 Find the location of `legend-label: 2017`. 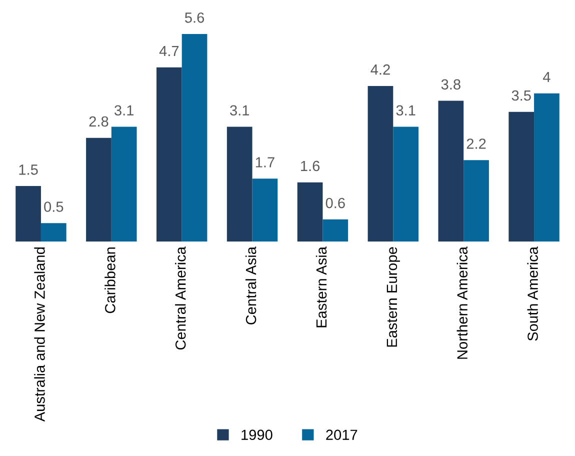

legend-label: 2017 is located at coordinates (342, 435).